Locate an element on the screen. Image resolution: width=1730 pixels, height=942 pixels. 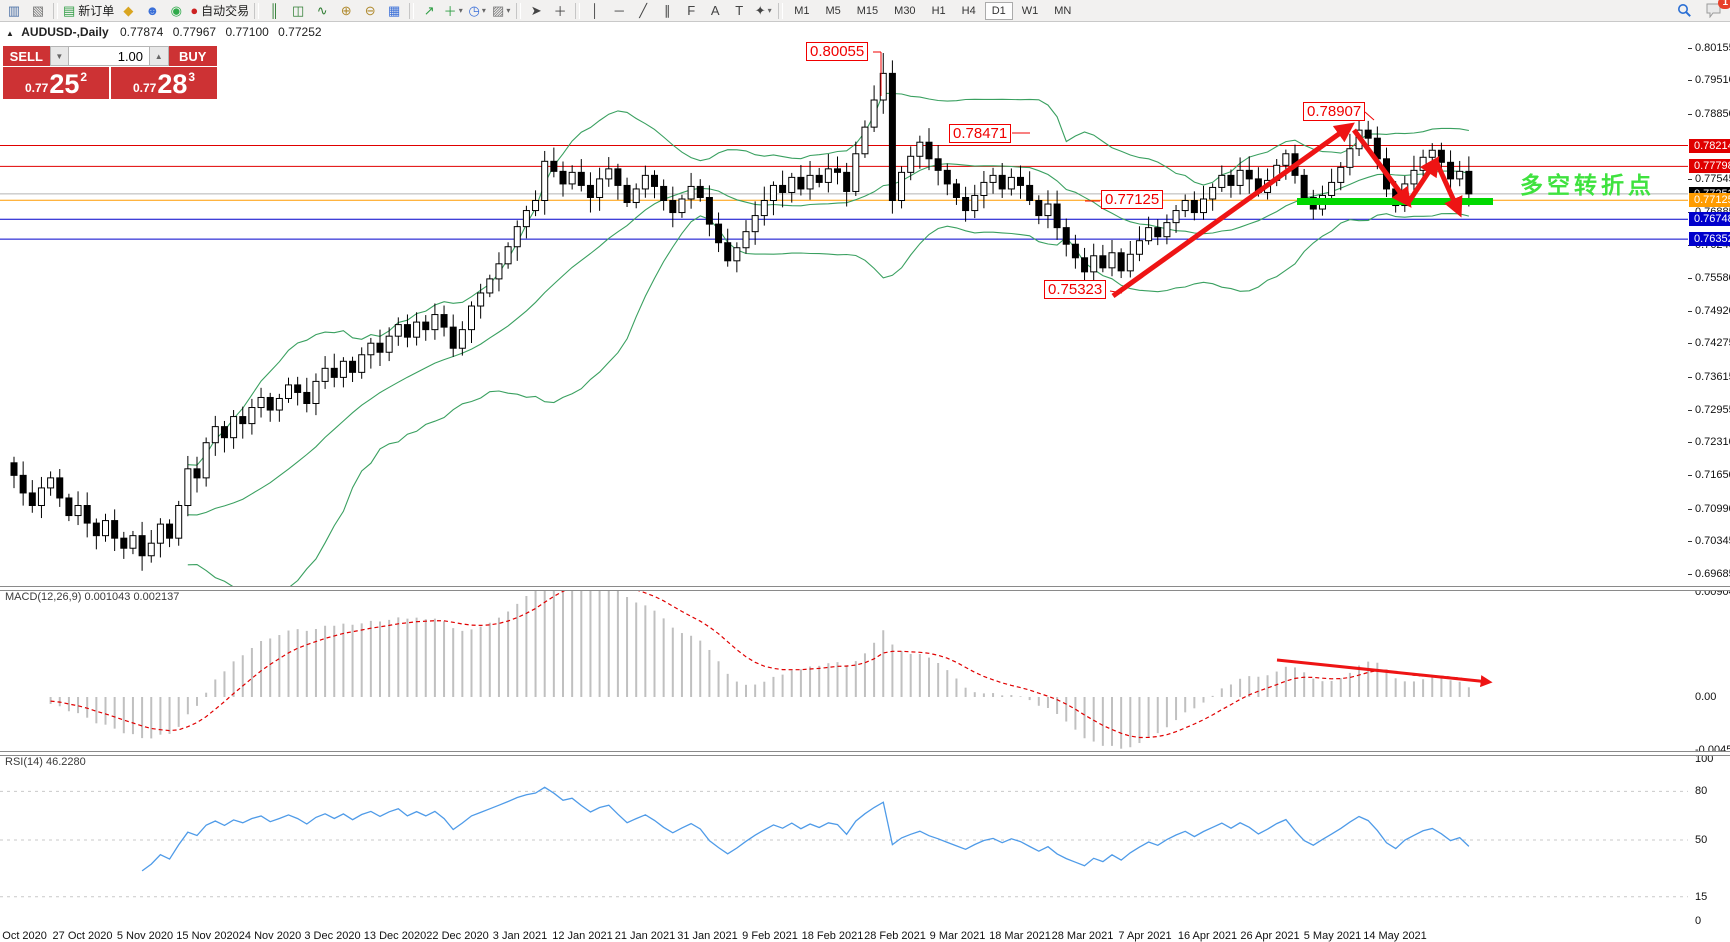
date-label: 8 Oct 2020 is located at coordinates (23, 936).